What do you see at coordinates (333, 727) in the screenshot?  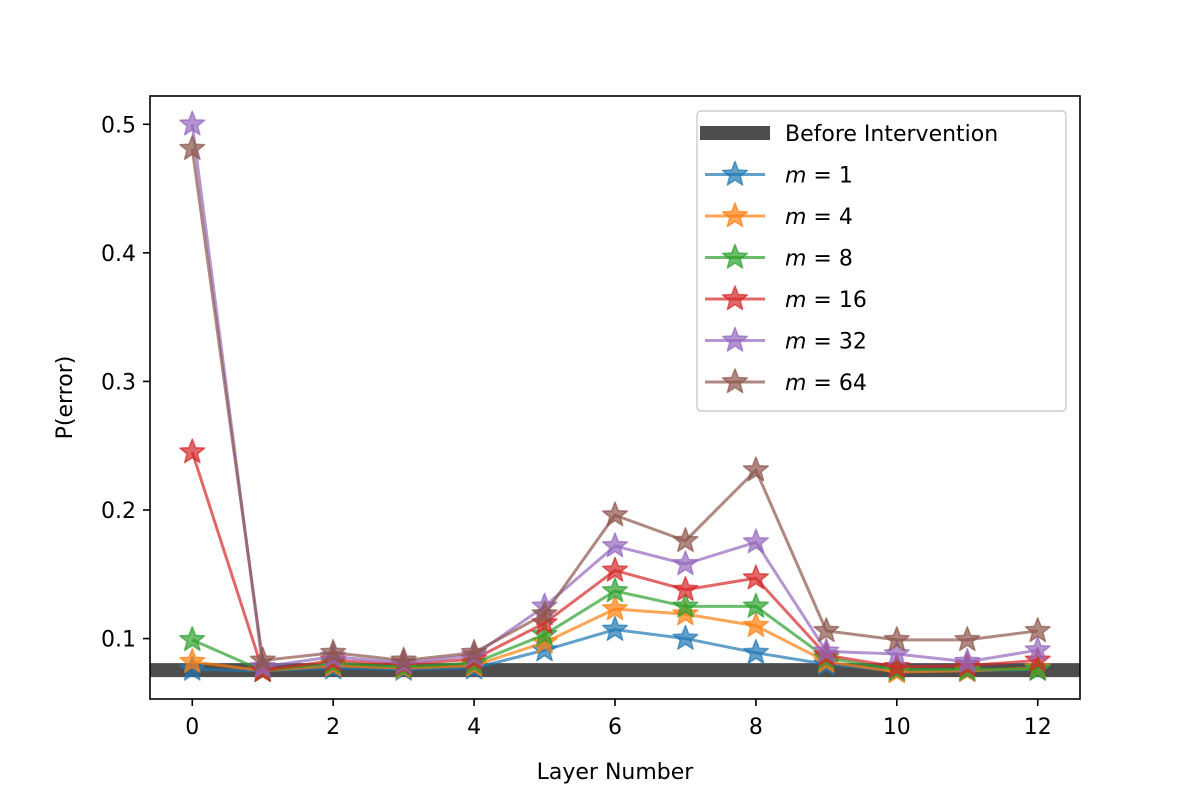 I see `x-tick-label: 2` at bounding box center [333, 727].